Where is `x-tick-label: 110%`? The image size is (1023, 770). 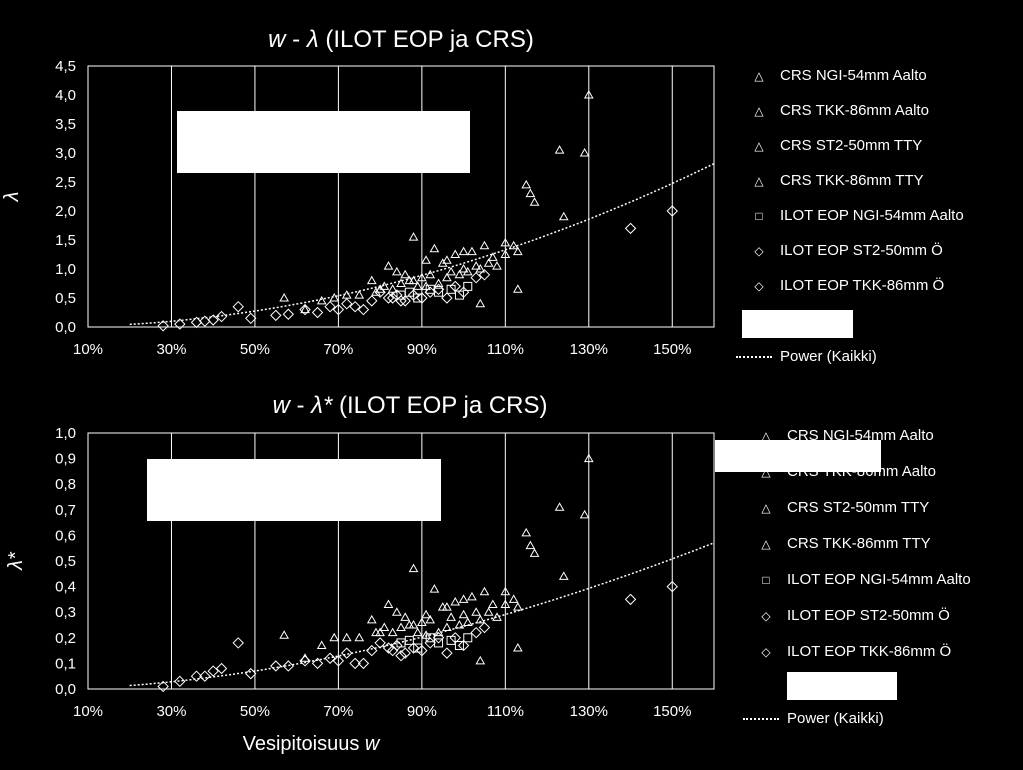 x-tick-label: 110% is located at coordinates (505, 349).